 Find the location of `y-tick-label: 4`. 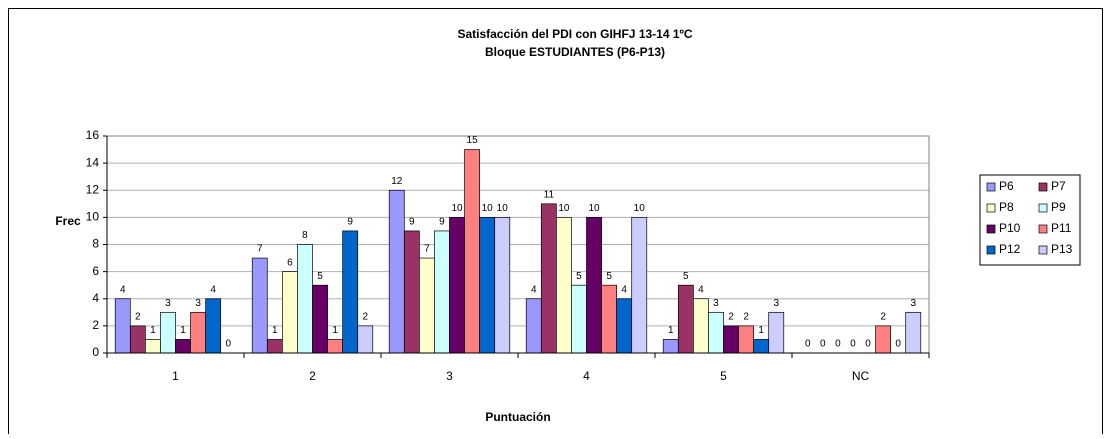

y-tick-label: 4 is located at coordinates (95, 298).